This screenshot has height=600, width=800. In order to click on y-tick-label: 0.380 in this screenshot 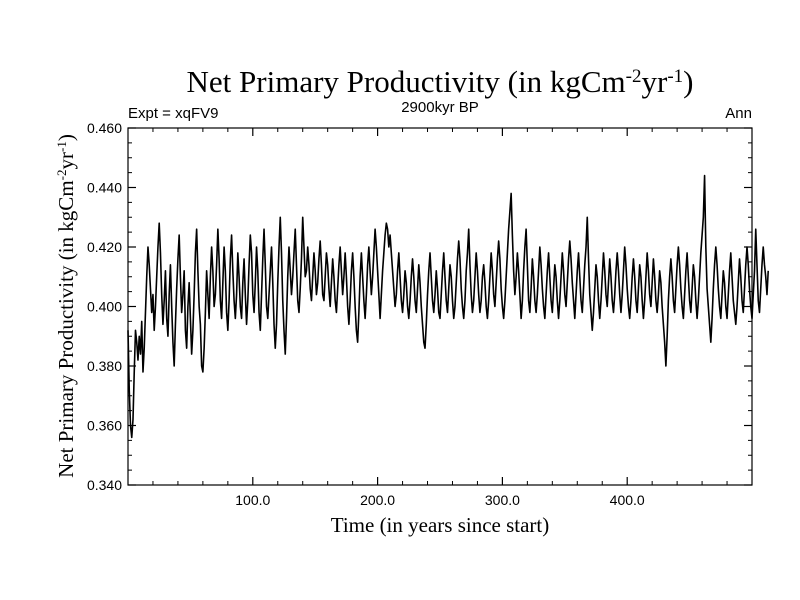, I will do `click(104, 366)`.